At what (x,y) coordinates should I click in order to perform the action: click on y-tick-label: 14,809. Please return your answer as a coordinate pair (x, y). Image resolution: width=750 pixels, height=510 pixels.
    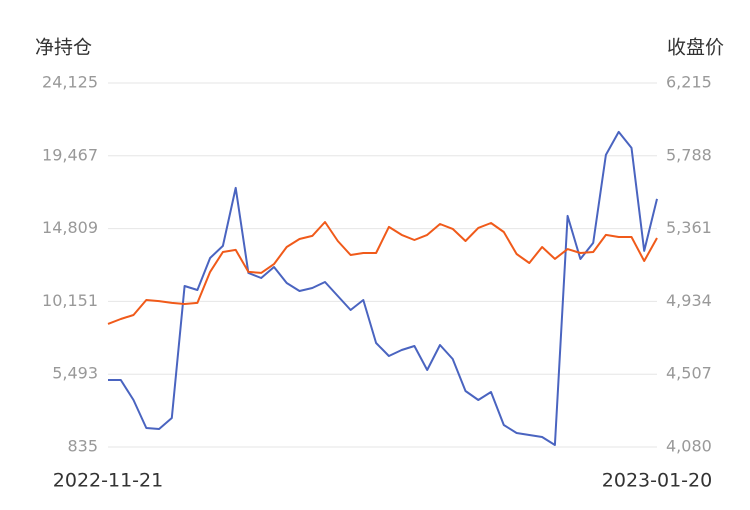
    Looking at the image, I should click on (70, 227).